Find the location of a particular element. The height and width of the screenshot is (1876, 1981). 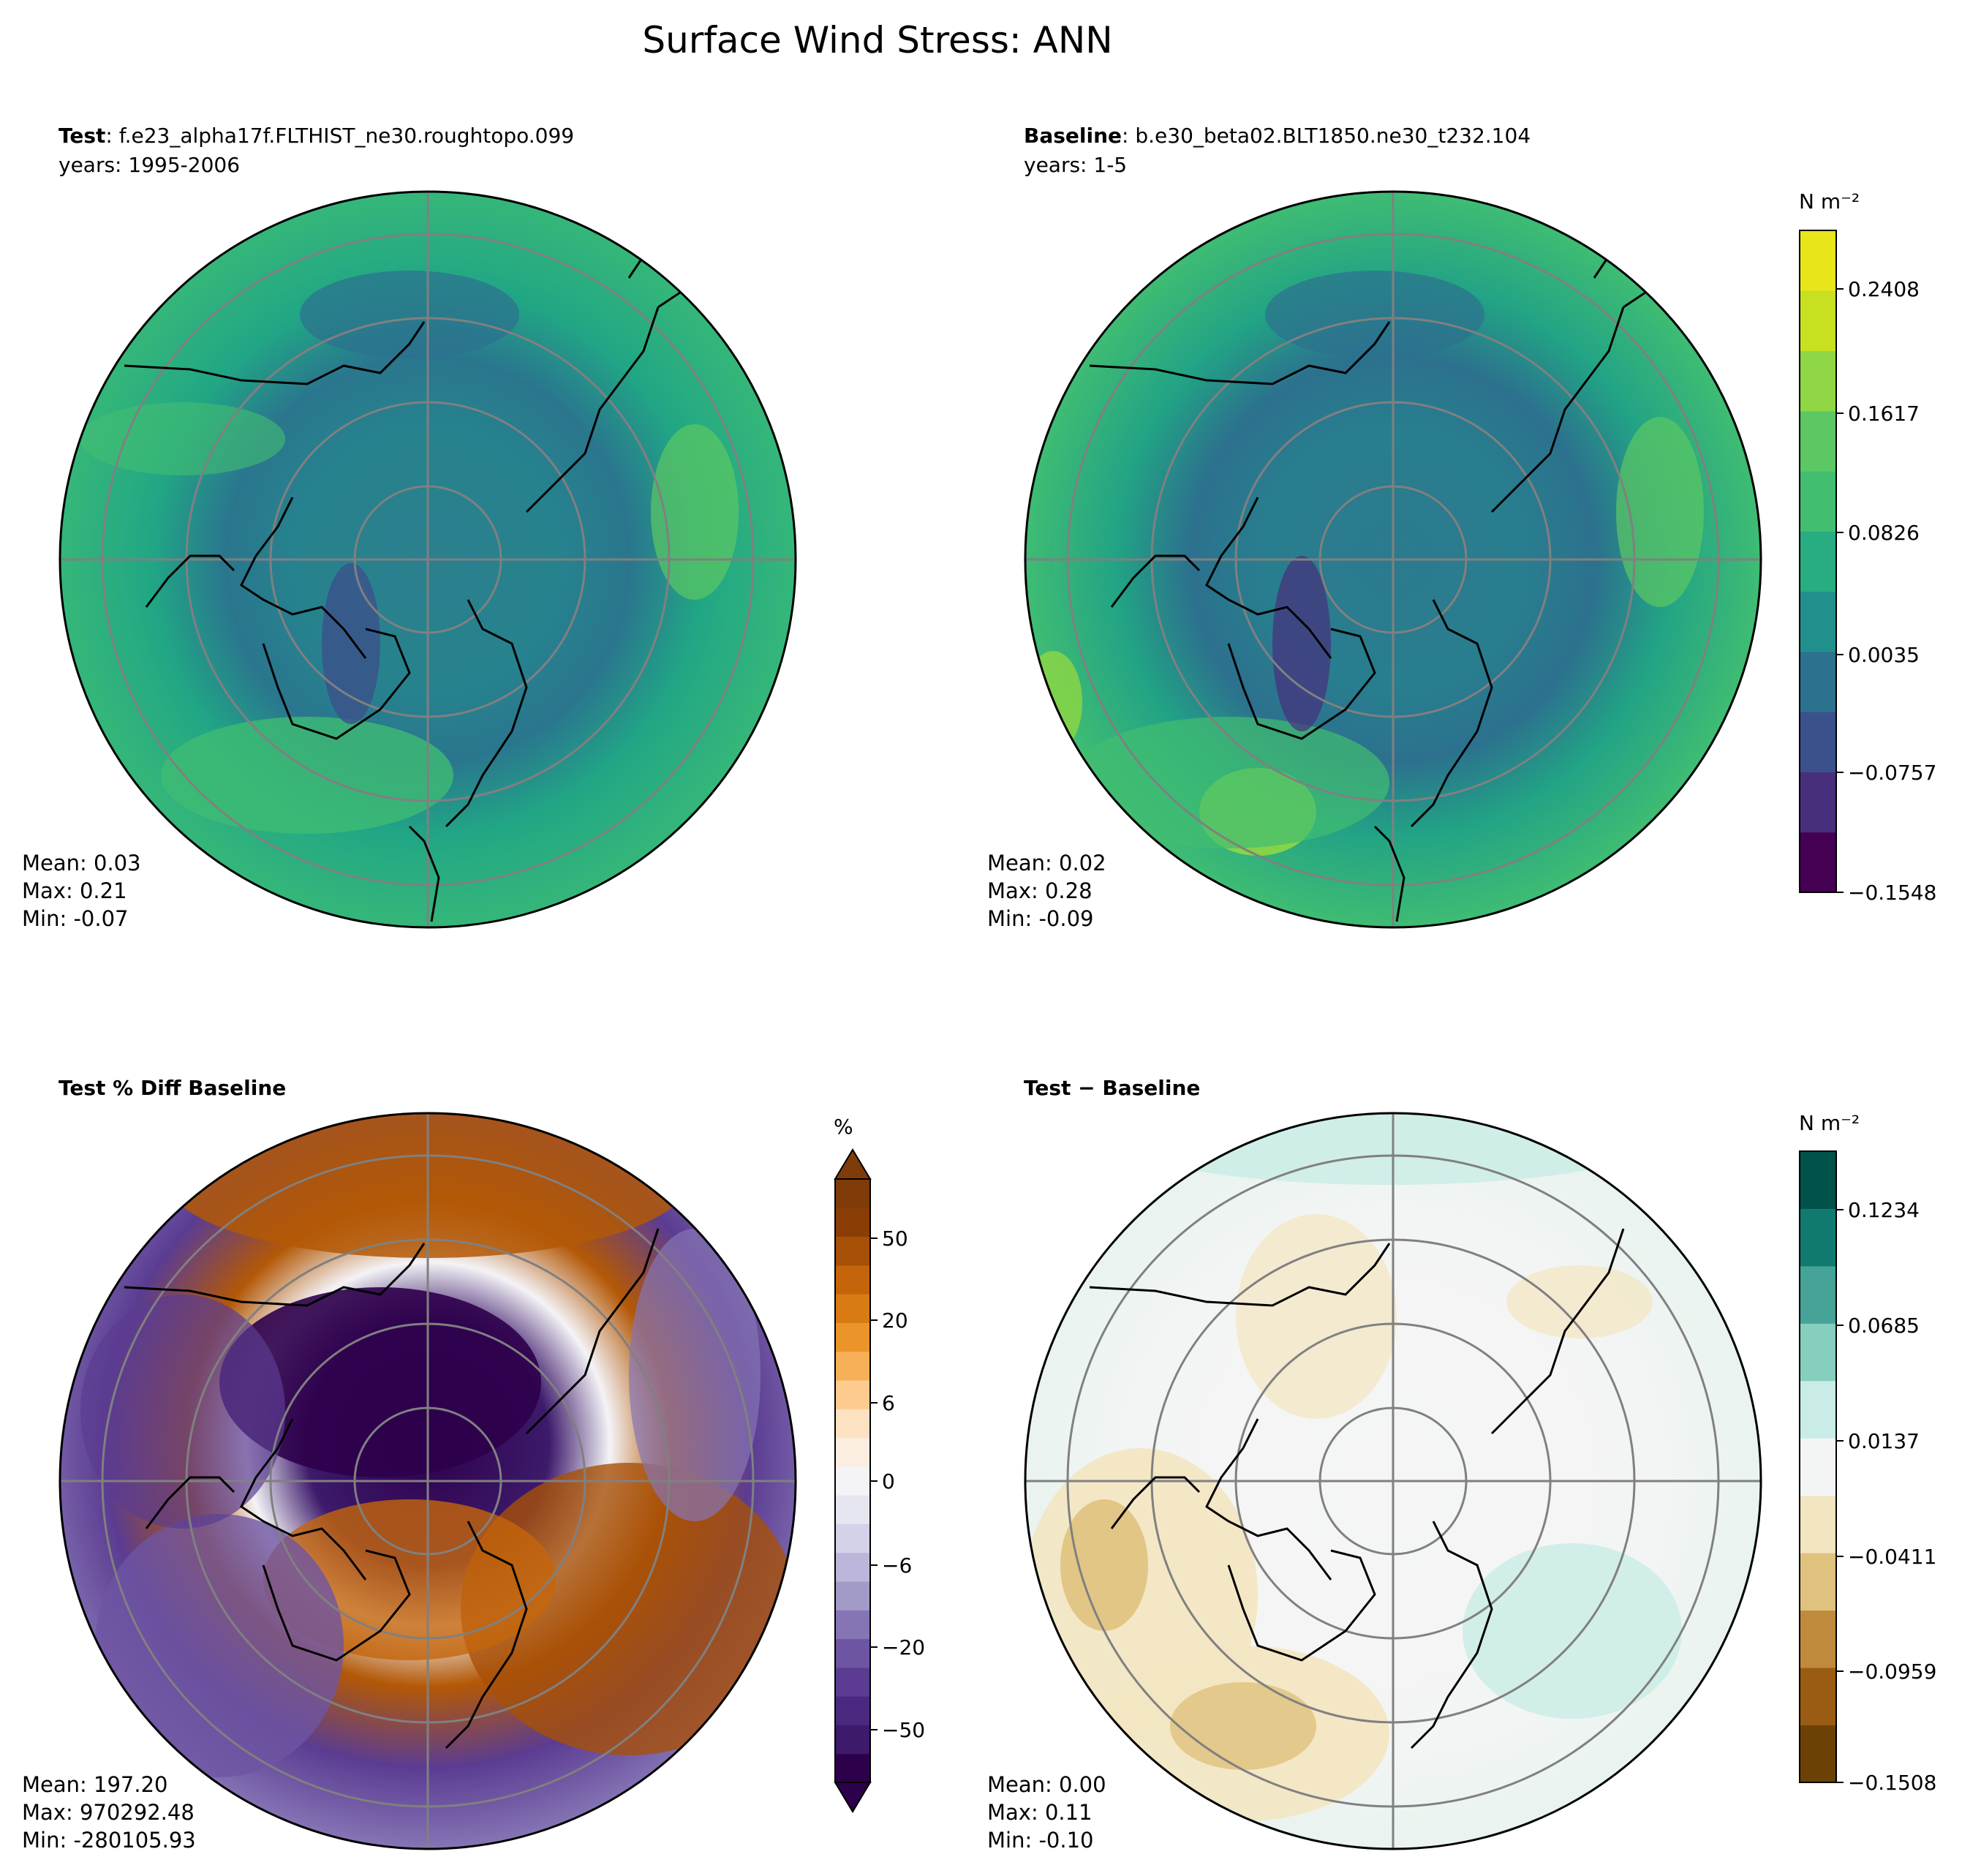

panel-test-years: years: 1995-2006 is located at coordinates (149, 165).